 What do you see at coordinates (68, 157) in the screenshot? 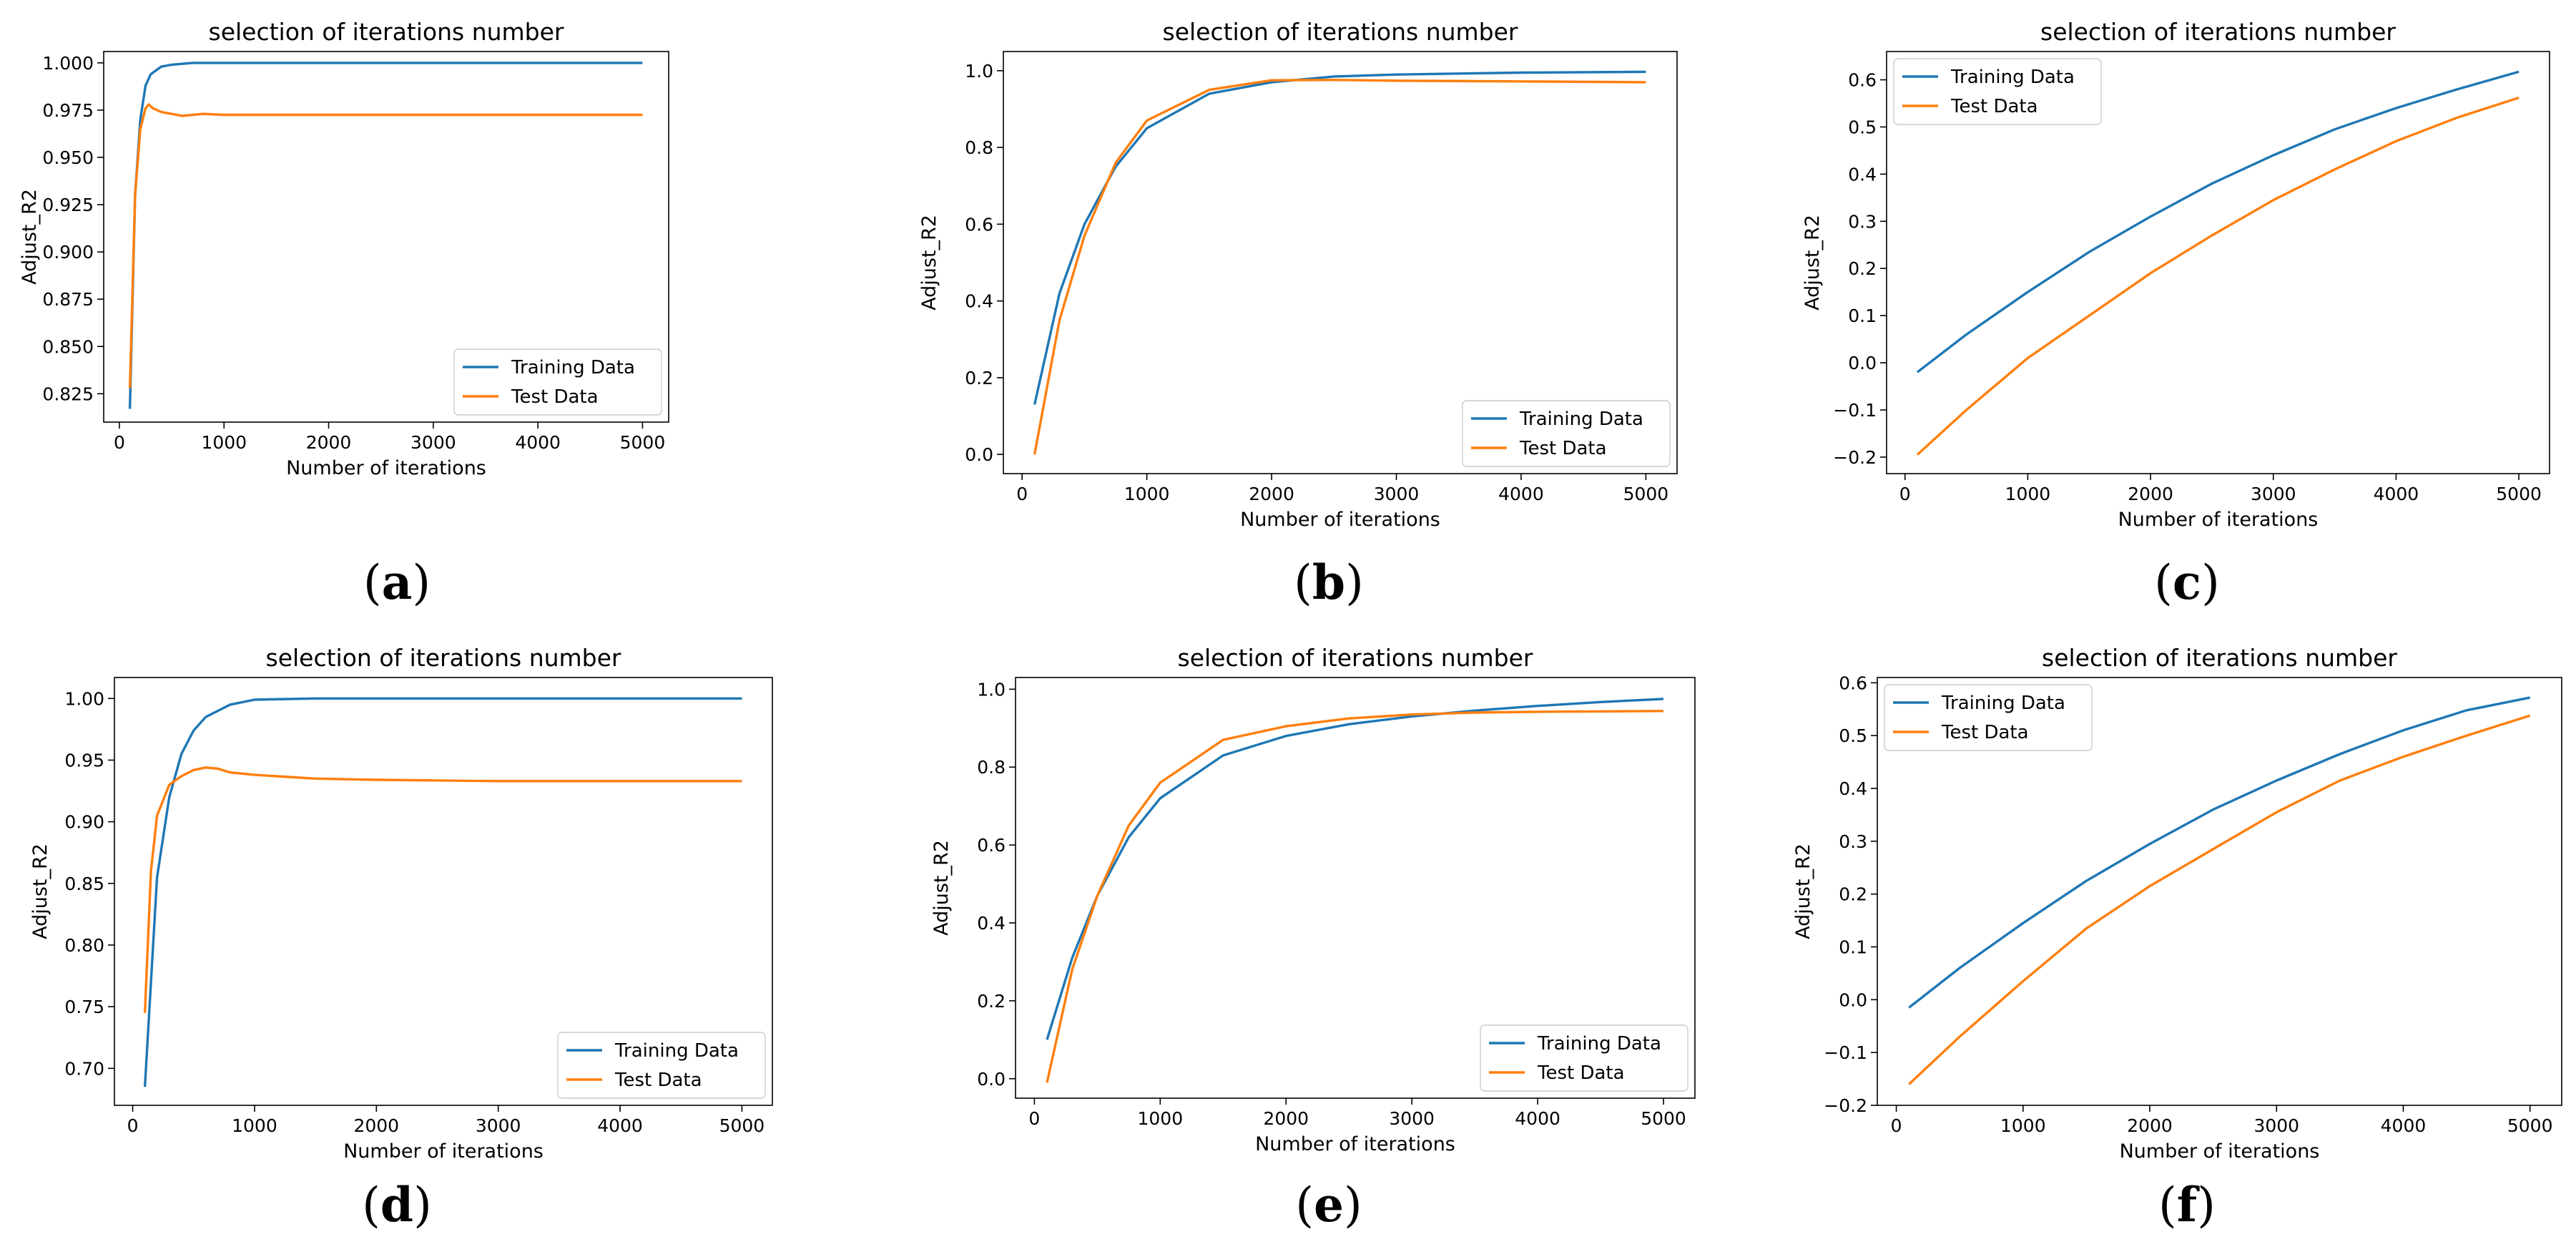
I see `y-tick-label: 0.950` at bounding box center [68, 157].